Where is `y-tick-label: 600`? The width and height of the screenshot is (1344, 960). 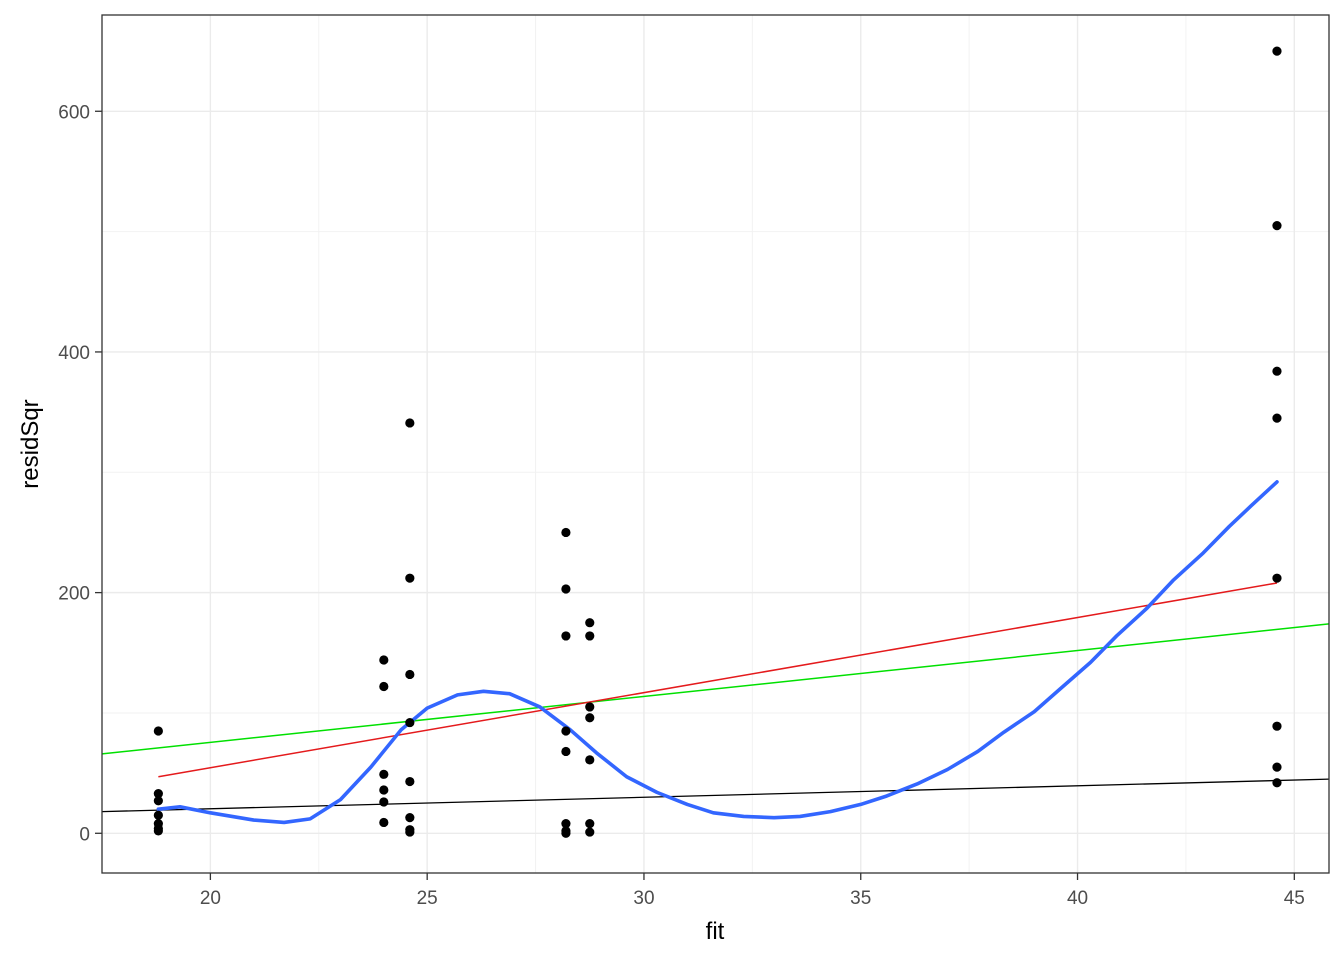 y-tick-label: 600 is located at coordinates (74, 112).